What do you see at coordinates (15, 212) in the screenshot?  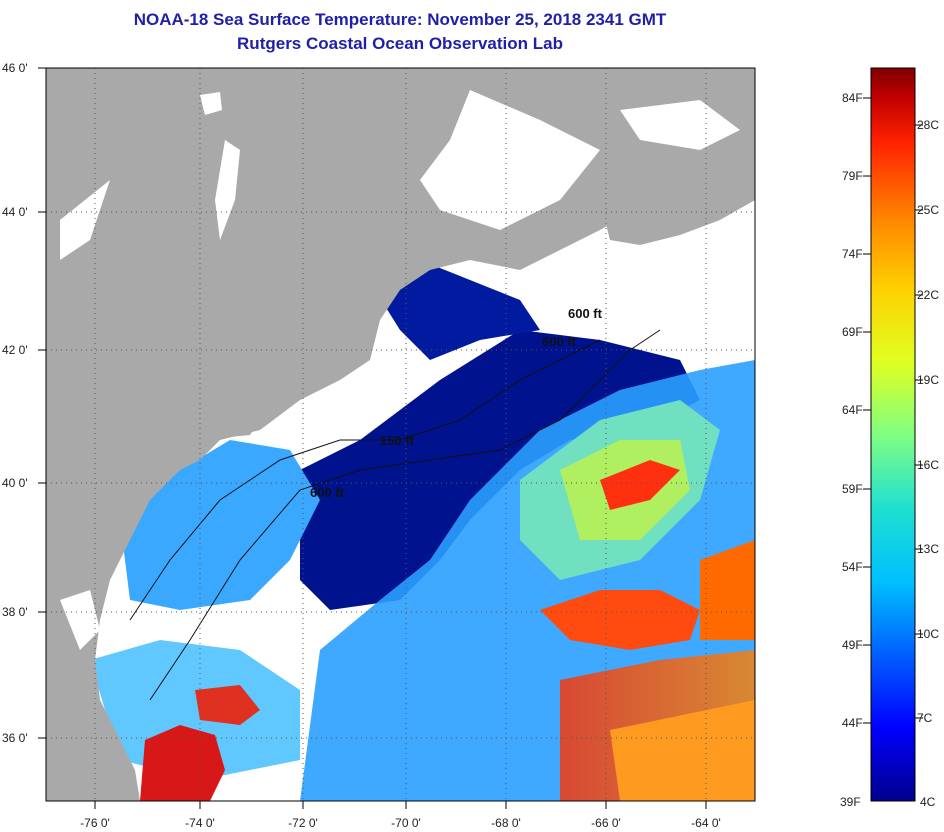 I see `lat-label-44: 44 0'` at bounding box center [15, 212].